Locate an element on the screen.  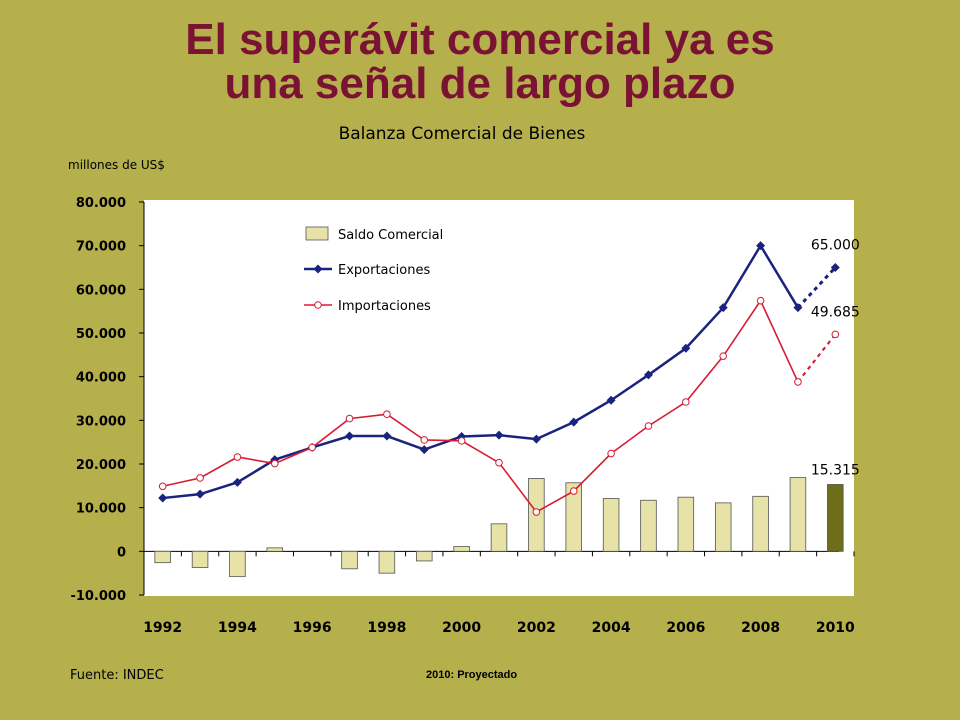
y-axis-unit-label: millones de US$ is located at coordinates (116, 165).